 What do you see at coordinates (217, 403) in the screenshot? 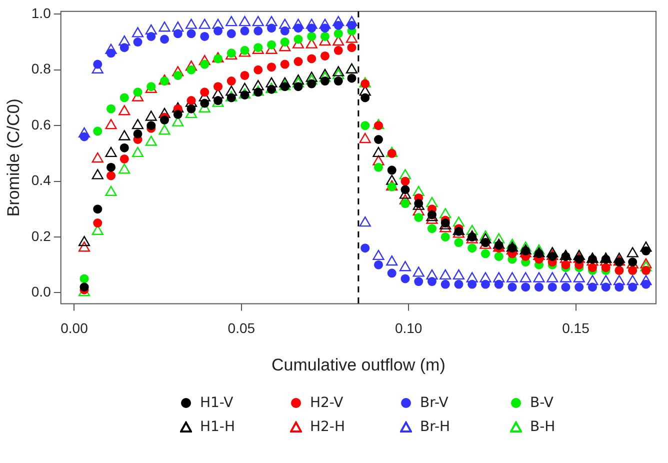
I see `legend-label: H1-V` at bounding box center [217, 403].